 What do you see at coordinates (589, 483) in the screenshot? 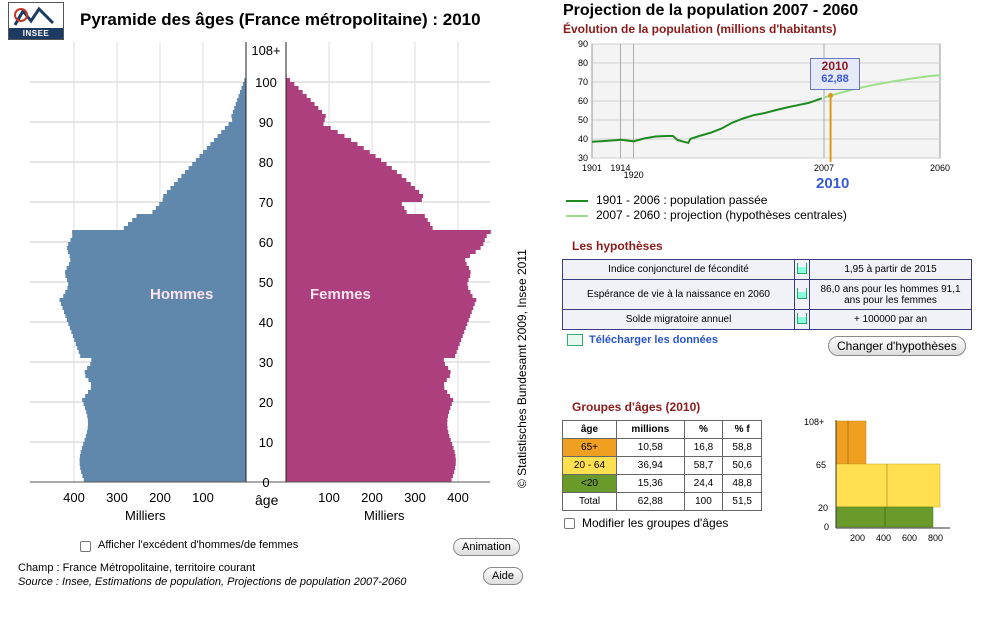
I see `group-age: <20` at bounding box center [589, 483].